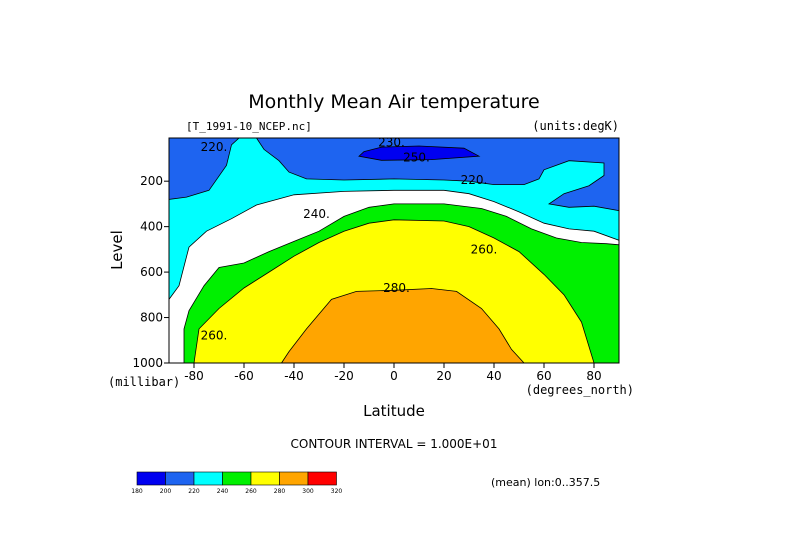  I want to click on y-tick-label-4: 1000, so click(147, 363).